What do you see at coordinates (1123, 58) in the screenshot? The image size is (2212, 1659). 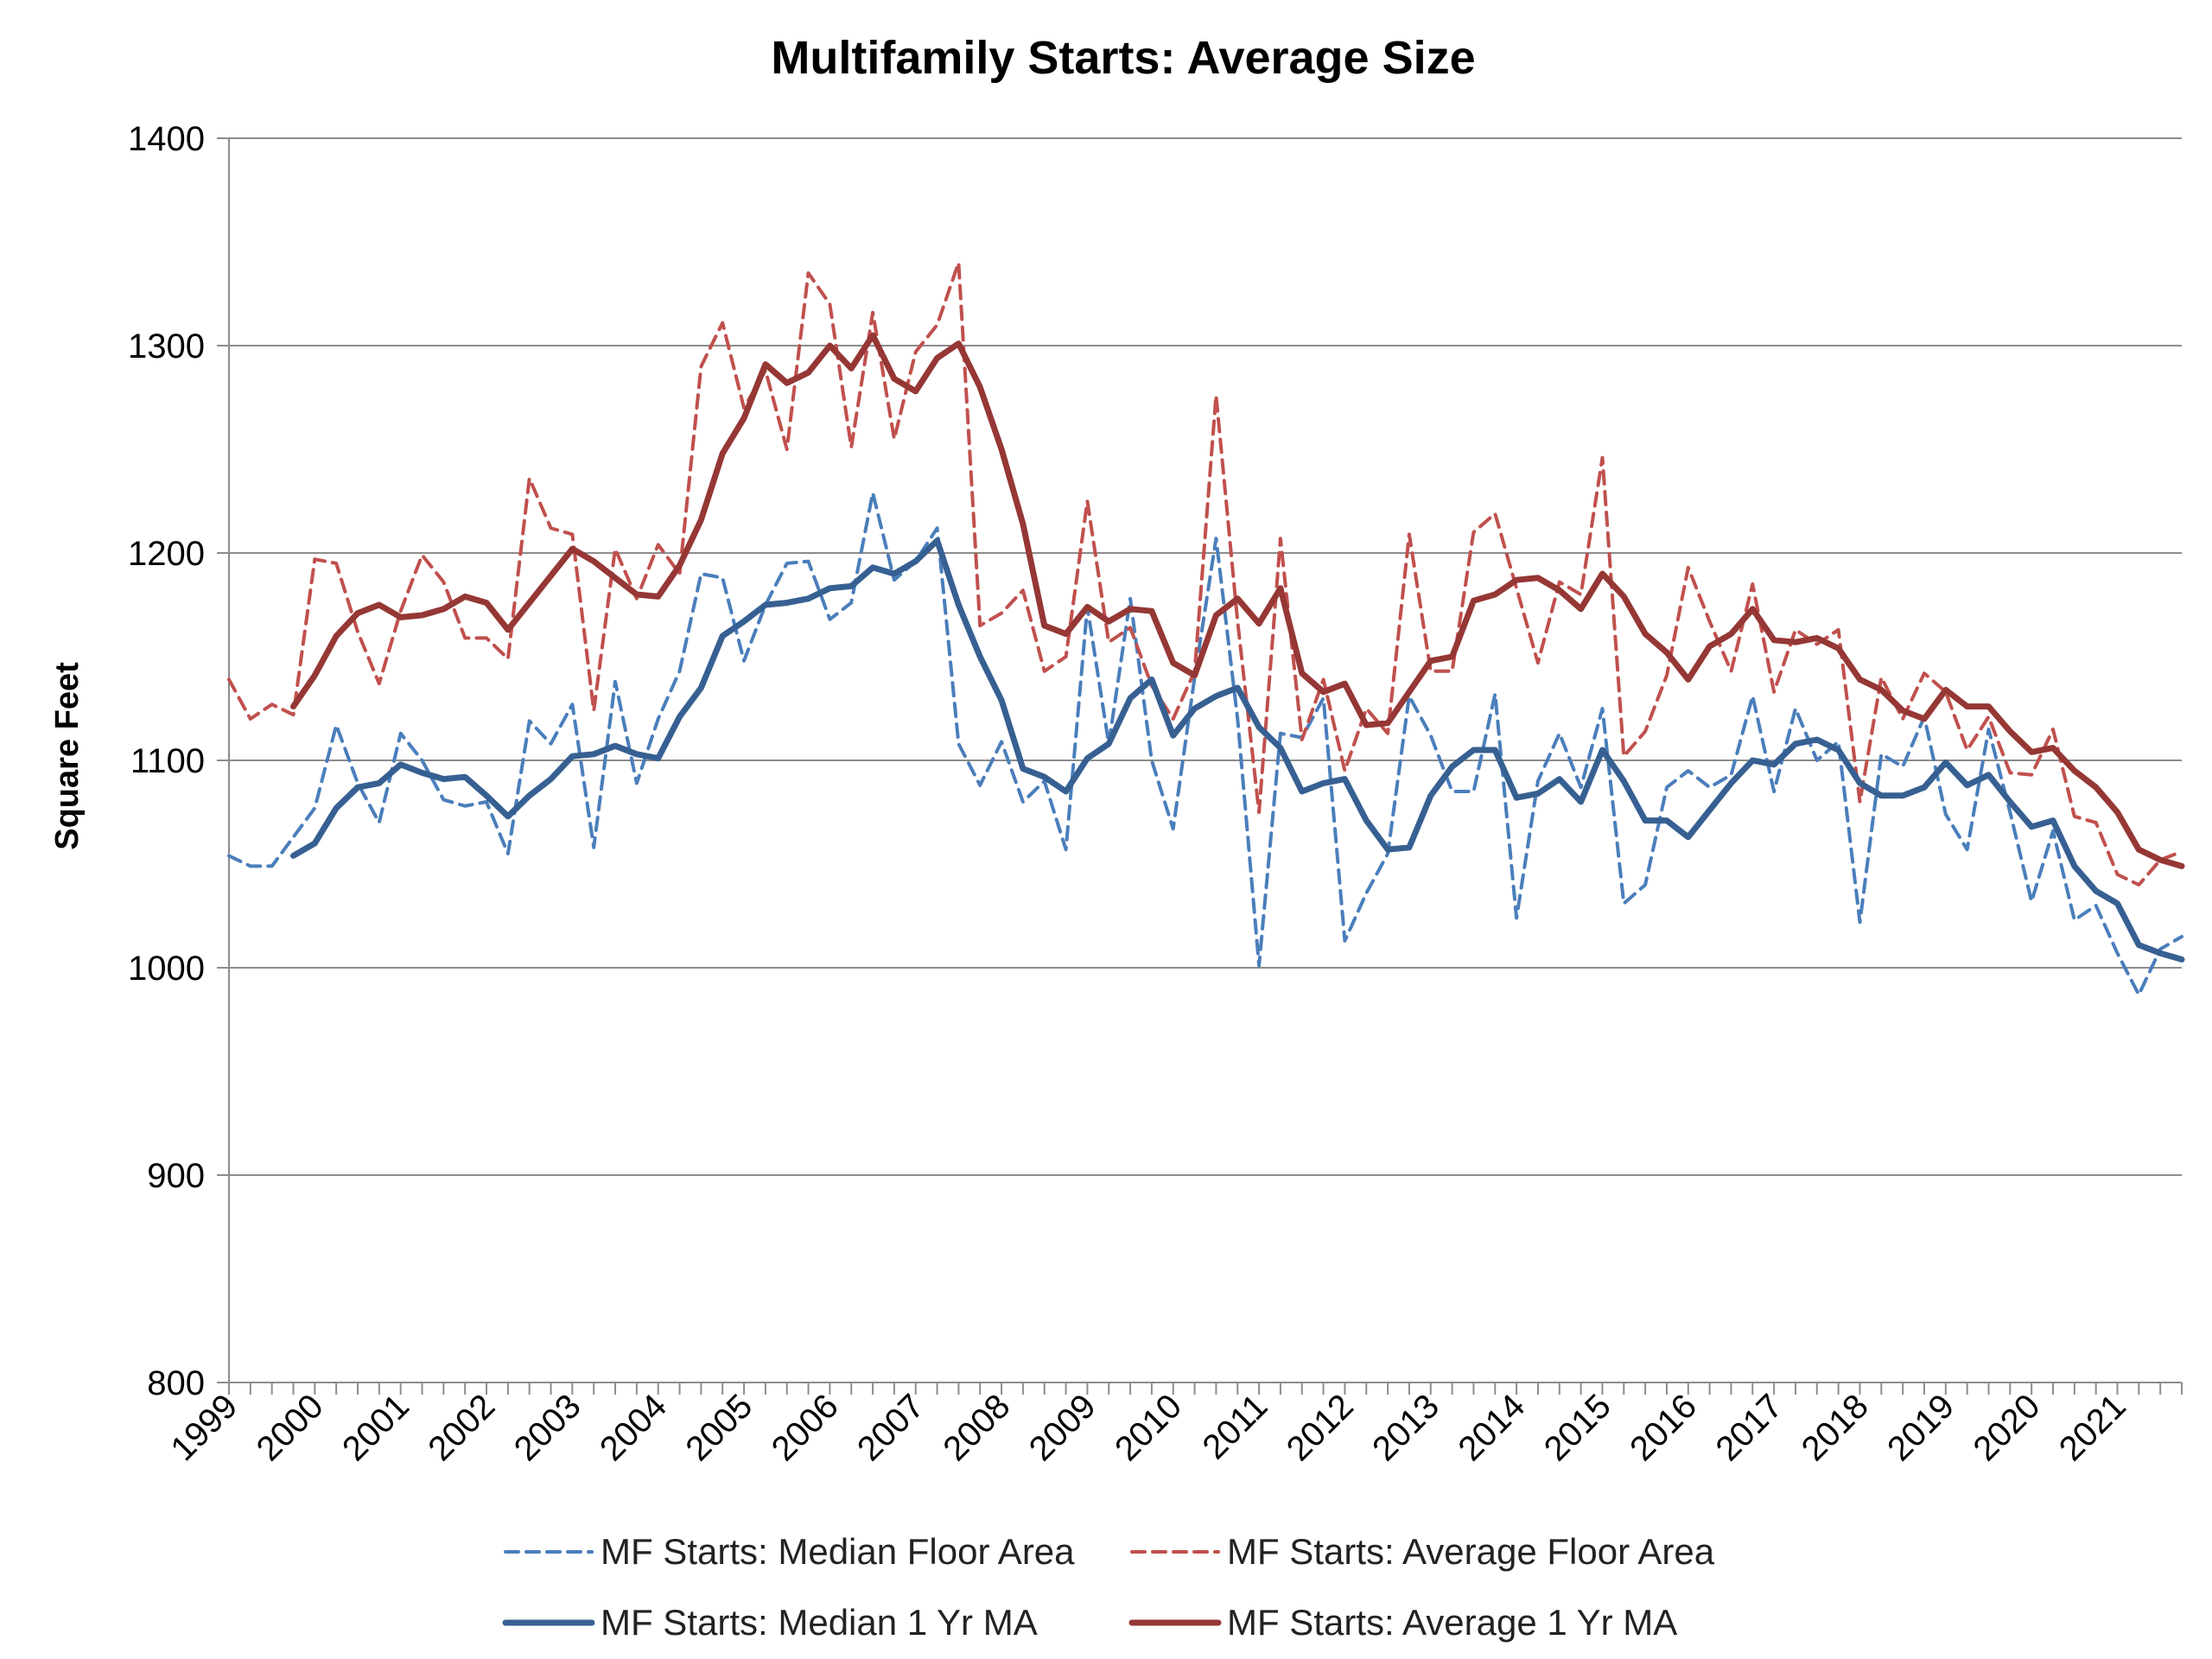 I see `chart-title: Multifamily Starts: Average Size` at bounding box center [1123, 58].